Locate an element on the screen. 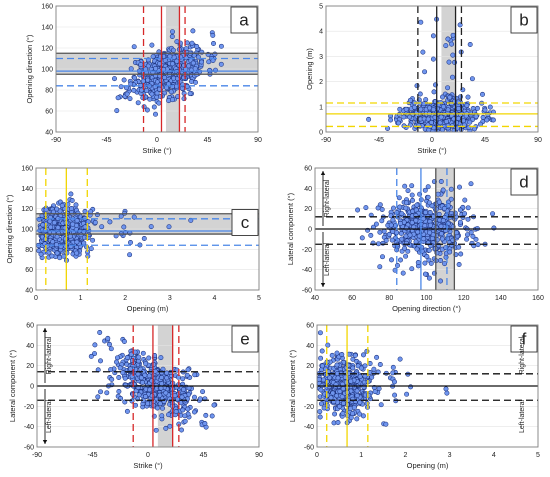 The width and height of the screenshot is (550, 477). y-tick-label-d-4: 20 is located at coordinates (308, 209).